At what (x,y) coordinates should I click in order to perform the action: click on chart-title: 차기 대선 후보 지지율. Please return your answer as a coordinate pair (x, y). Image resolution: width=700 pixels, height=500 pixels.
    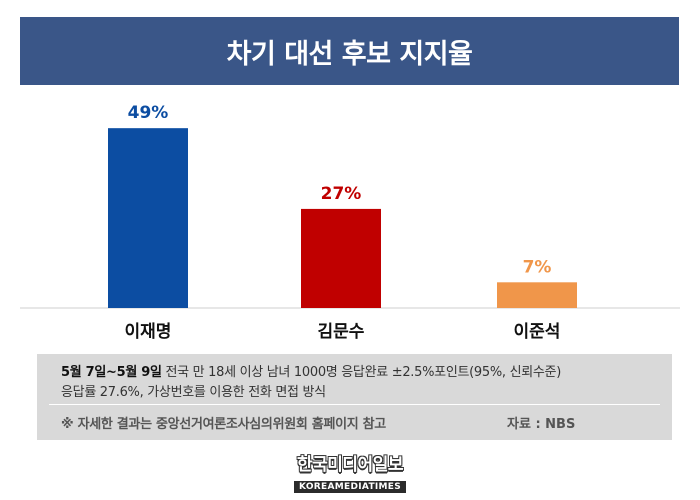
    Looking at the image, I should click on (349, 54).